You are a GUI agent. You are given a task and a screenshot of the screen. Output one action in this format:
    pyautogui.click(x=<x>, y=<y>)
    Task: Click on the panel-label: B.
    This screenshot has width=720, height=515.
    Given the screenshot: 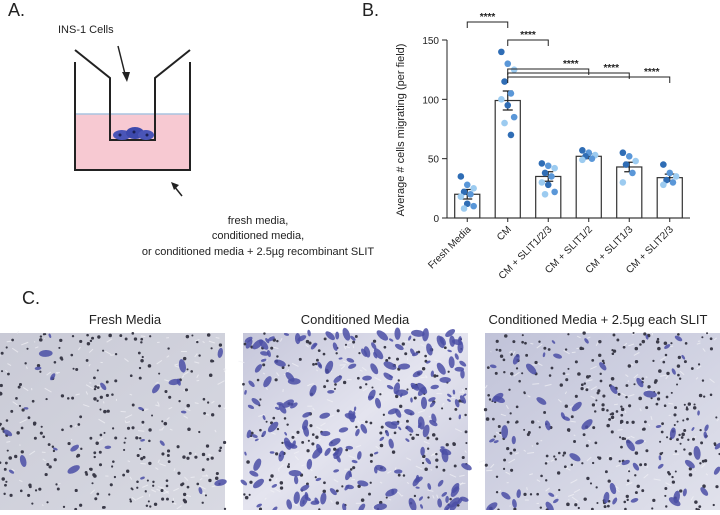 What is the action you would take?
    pyautogui.click(x=370, y=10)
    